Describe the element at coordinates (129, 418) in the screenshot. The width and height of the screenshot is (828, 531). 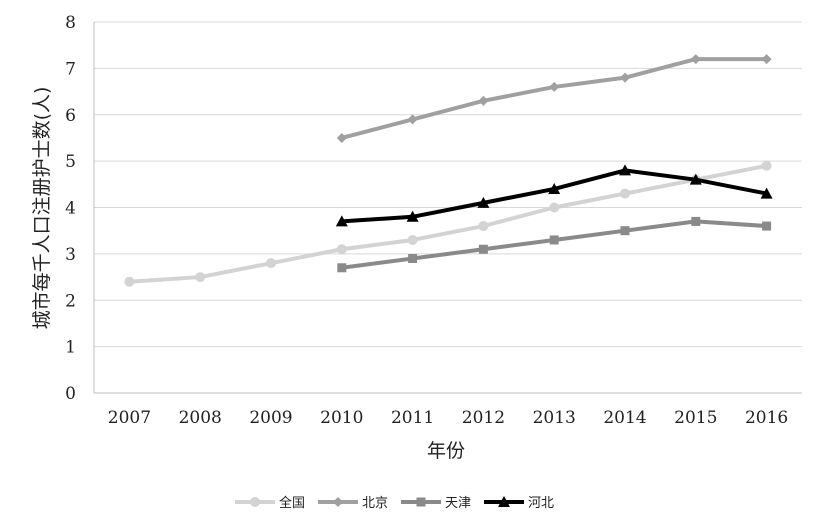
I see `x-tick-label: 2007` at that location.